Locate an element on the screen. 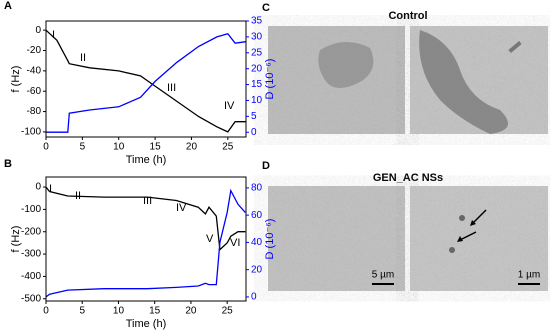 This screenshot has width=550, height=333. y2-tick-label: 35 is located at coordinates (257, 21).